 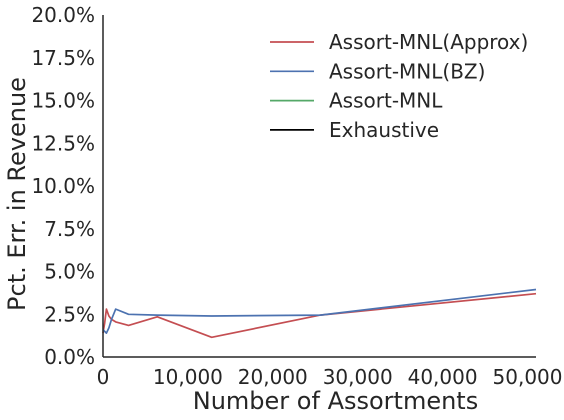 I want to click on y-tick-label: 2.5%, so click(x=69, y=314).